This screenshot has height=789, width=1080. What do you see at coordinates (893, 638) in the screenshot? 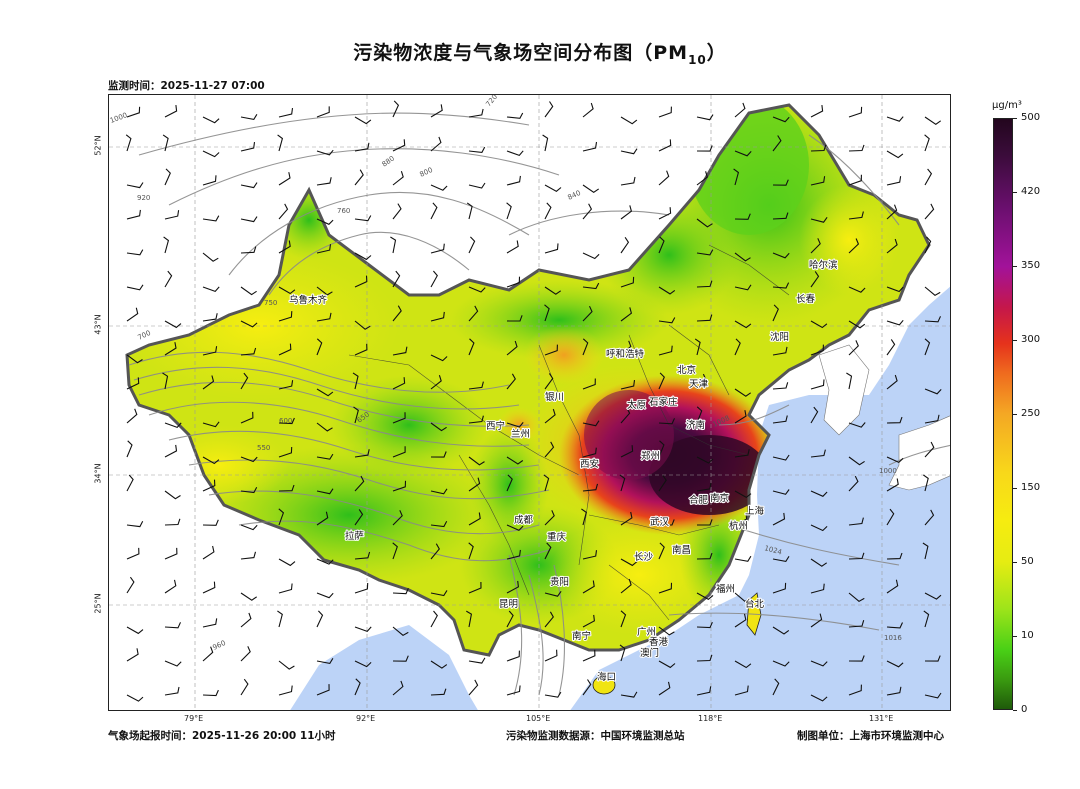
I see `isobar-label: 1016` at bounding box center [893, 638].